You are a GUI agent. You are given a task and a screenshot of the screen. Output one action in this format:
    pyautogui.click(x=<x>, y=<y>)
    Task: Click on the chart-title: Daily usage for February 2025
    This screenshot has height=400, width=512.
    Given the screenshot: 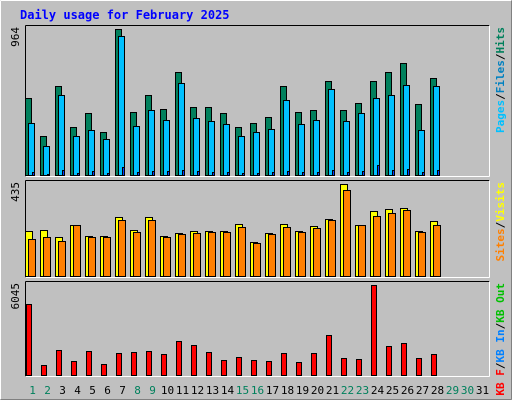 What is the action you would take?
    pyautogui.click(x=125, y=15)
    